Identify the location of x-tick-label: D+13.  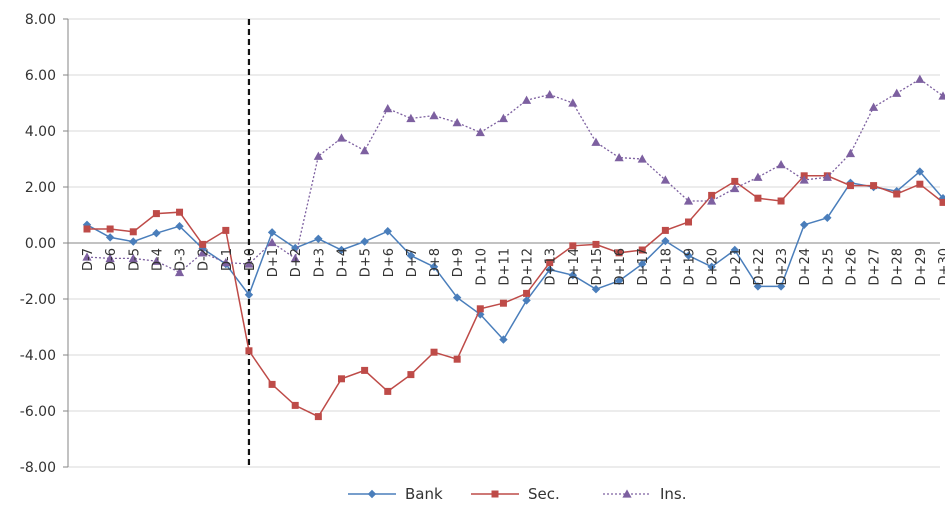
(551, 266).